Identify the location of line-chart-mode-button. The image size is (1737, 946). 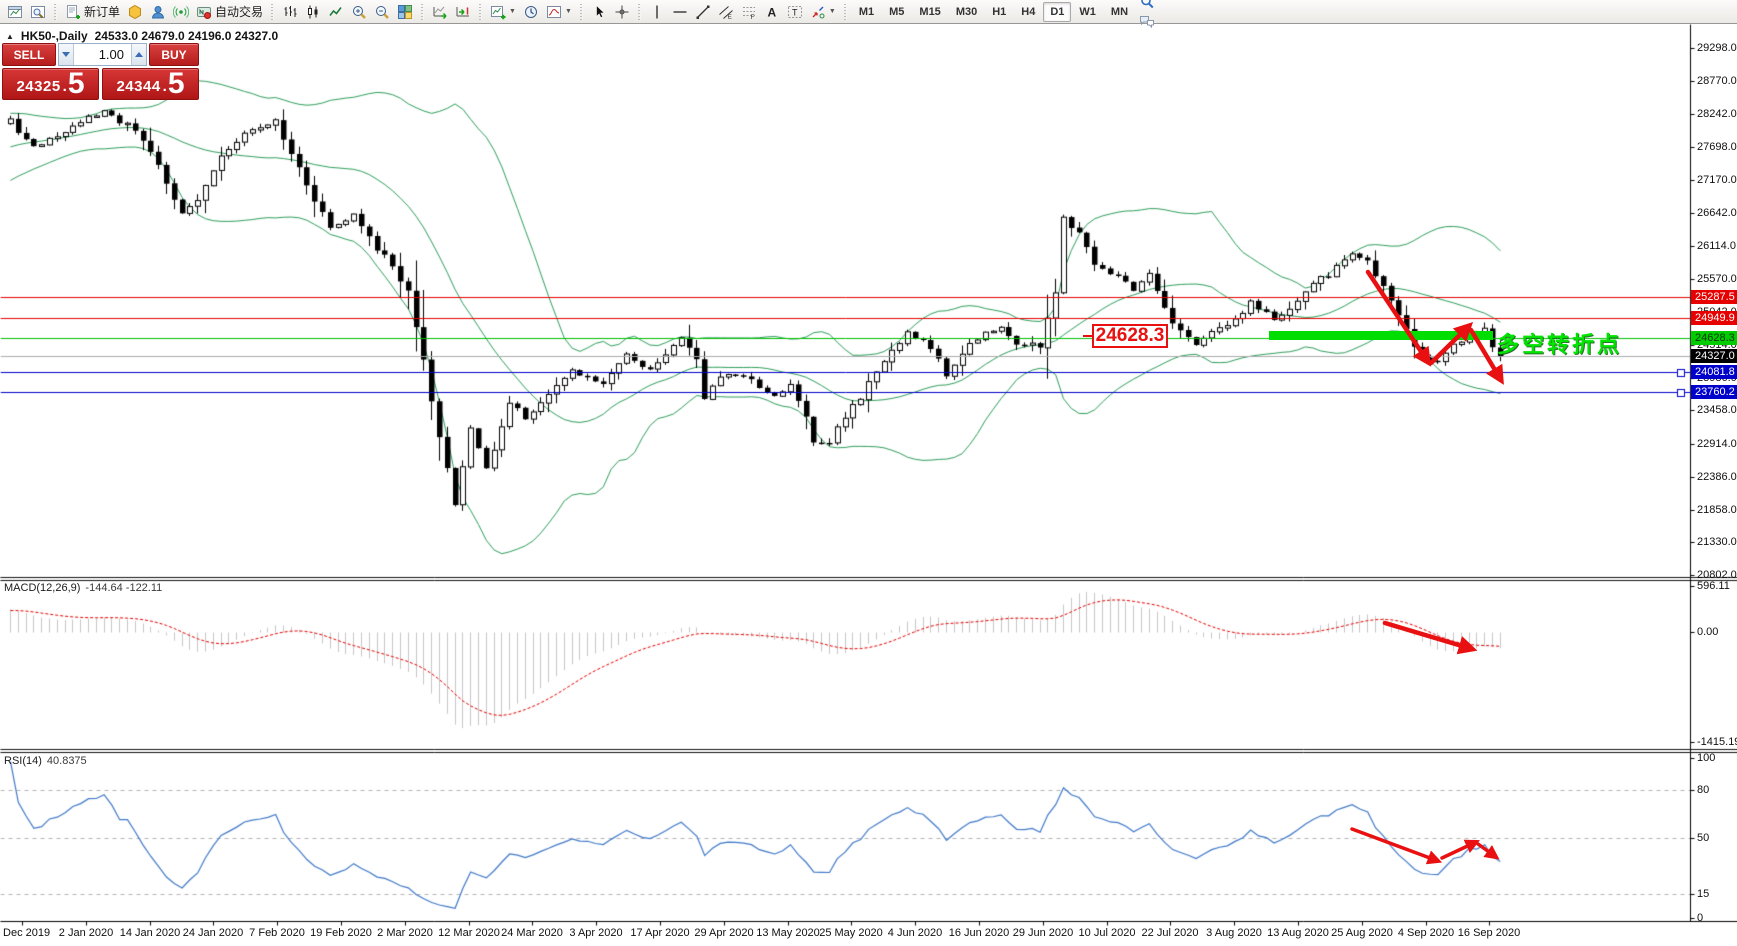
(336, 12).